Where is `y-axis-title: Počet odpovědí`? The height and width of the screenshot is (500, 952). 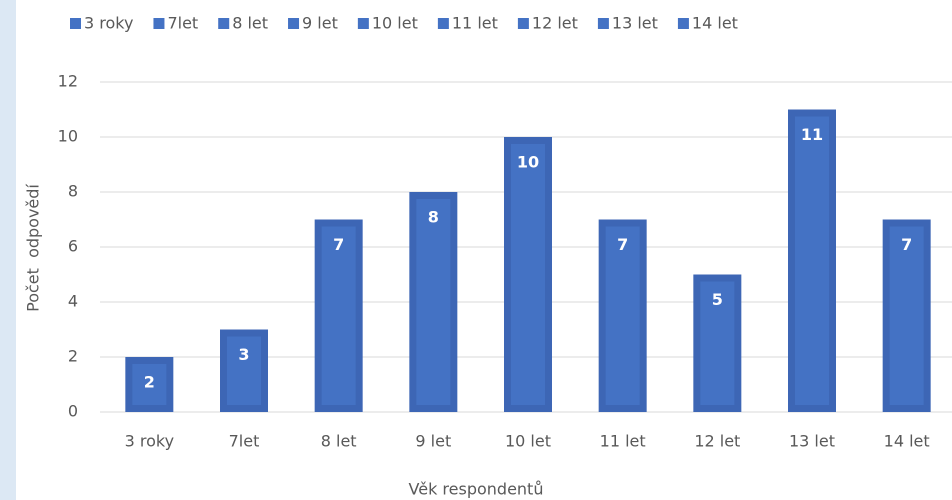 y-axis-title: Počet odpovědí is located at coordinates (33, 248).